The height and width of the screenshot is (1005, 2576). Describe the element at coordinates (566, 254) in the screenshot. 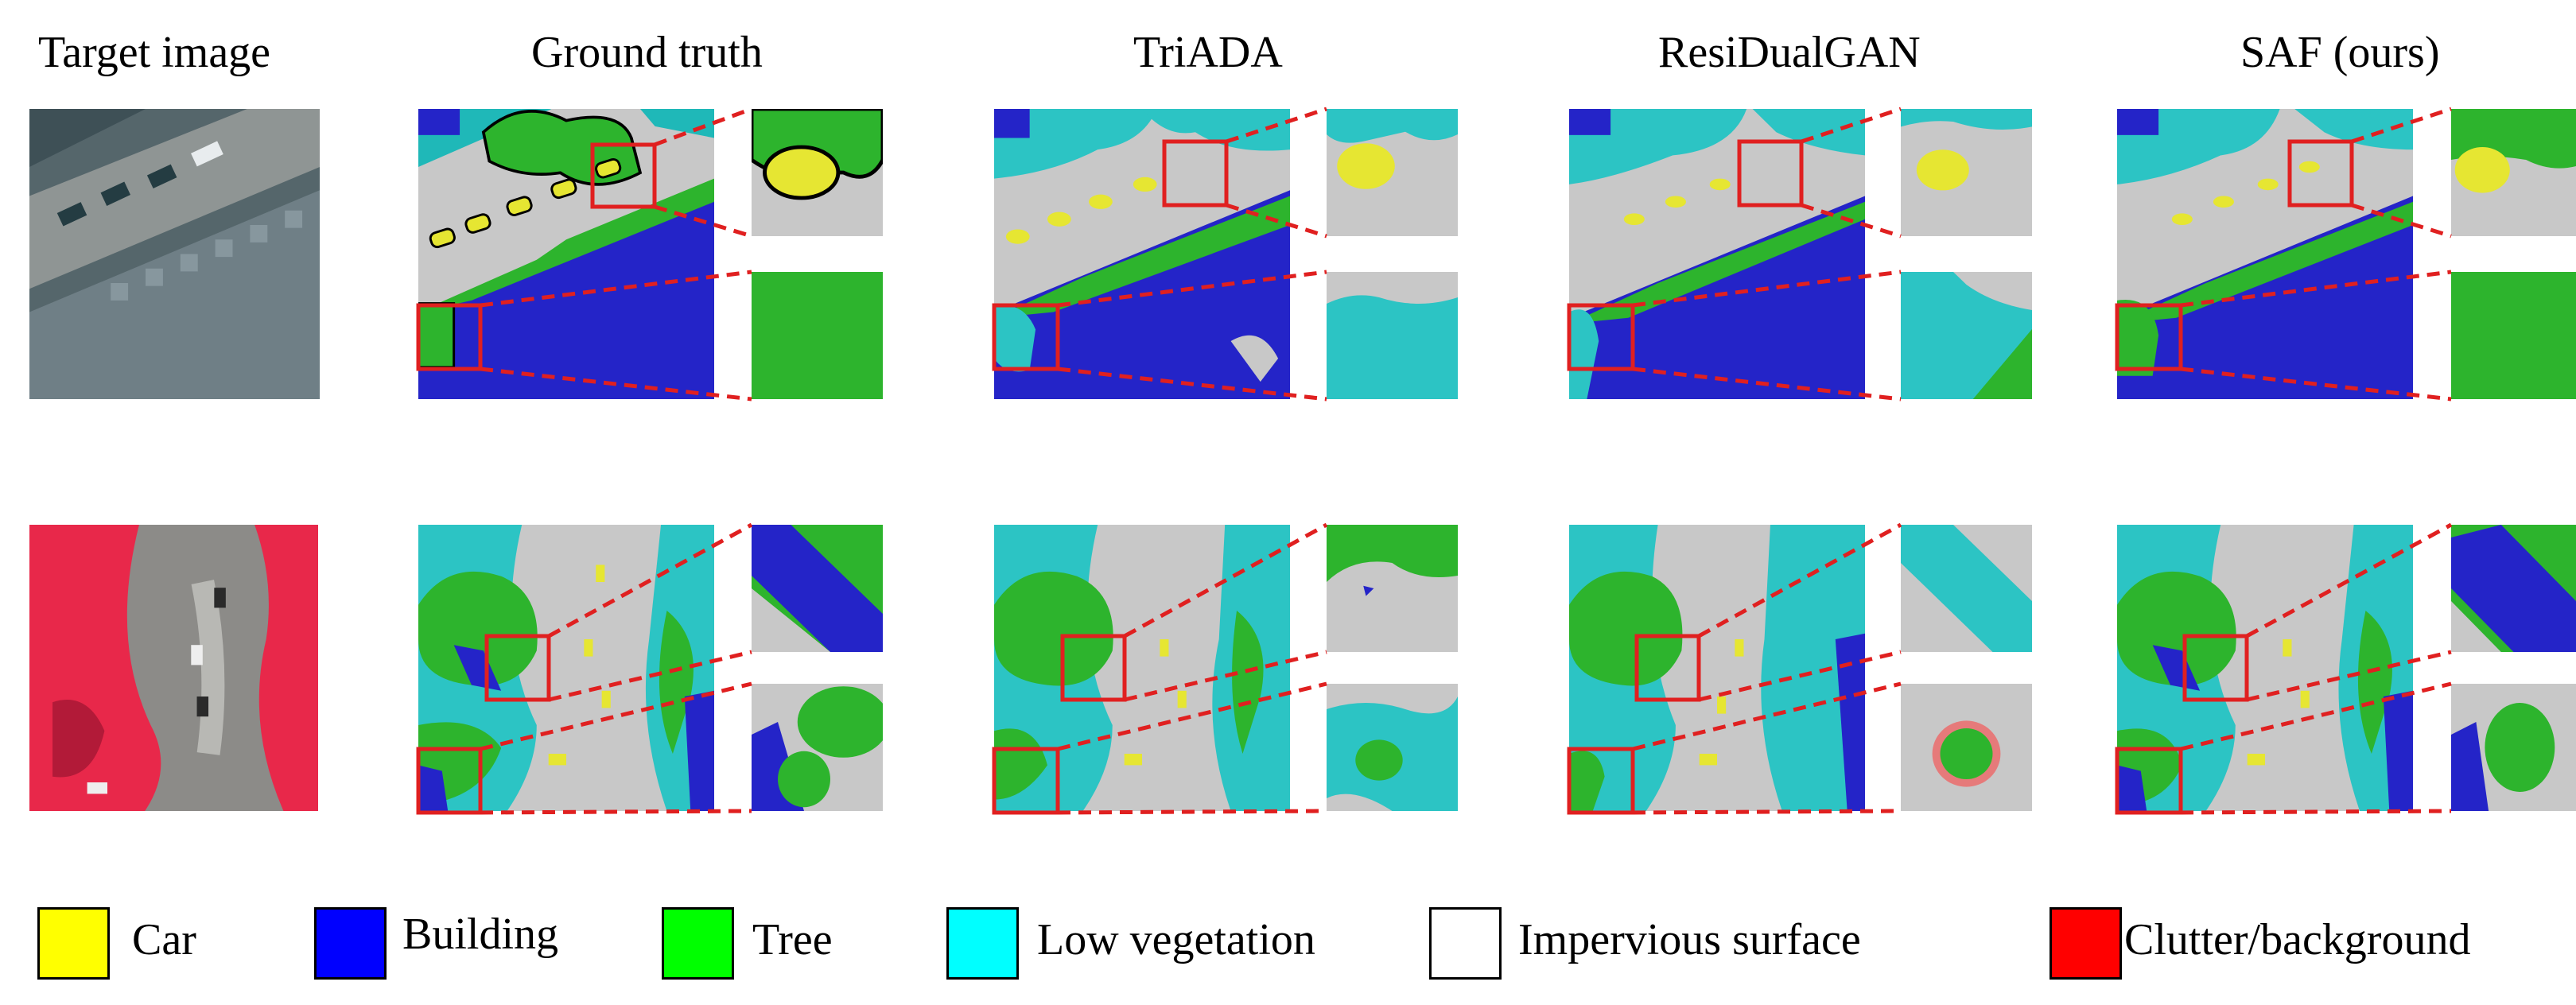

I see `ground-truth-map-row1` at that location.